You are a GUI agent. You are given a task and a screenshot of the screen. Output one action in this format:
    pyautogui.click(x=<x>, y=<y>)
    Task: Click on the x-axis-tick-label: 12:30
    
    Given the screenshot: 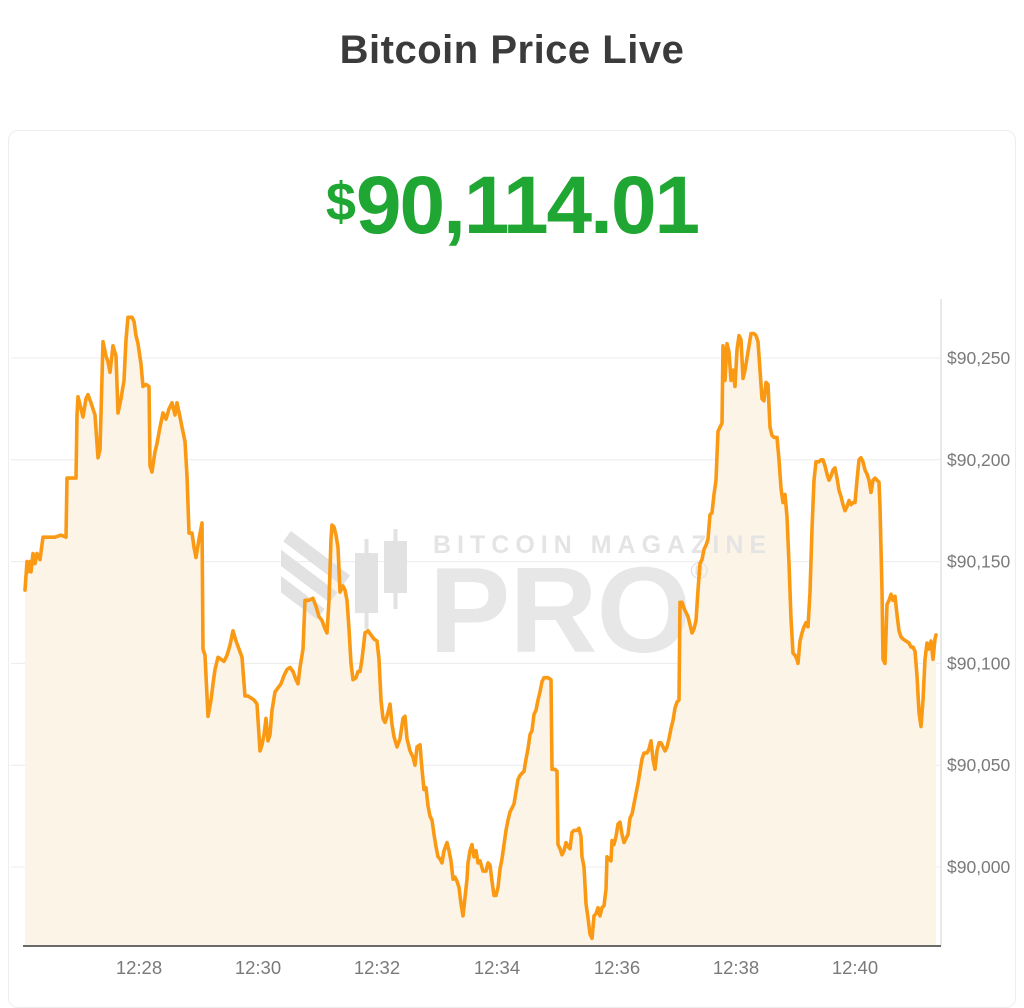 What is the action you would take?
    pyautogui.click(x=258, y=967)
    